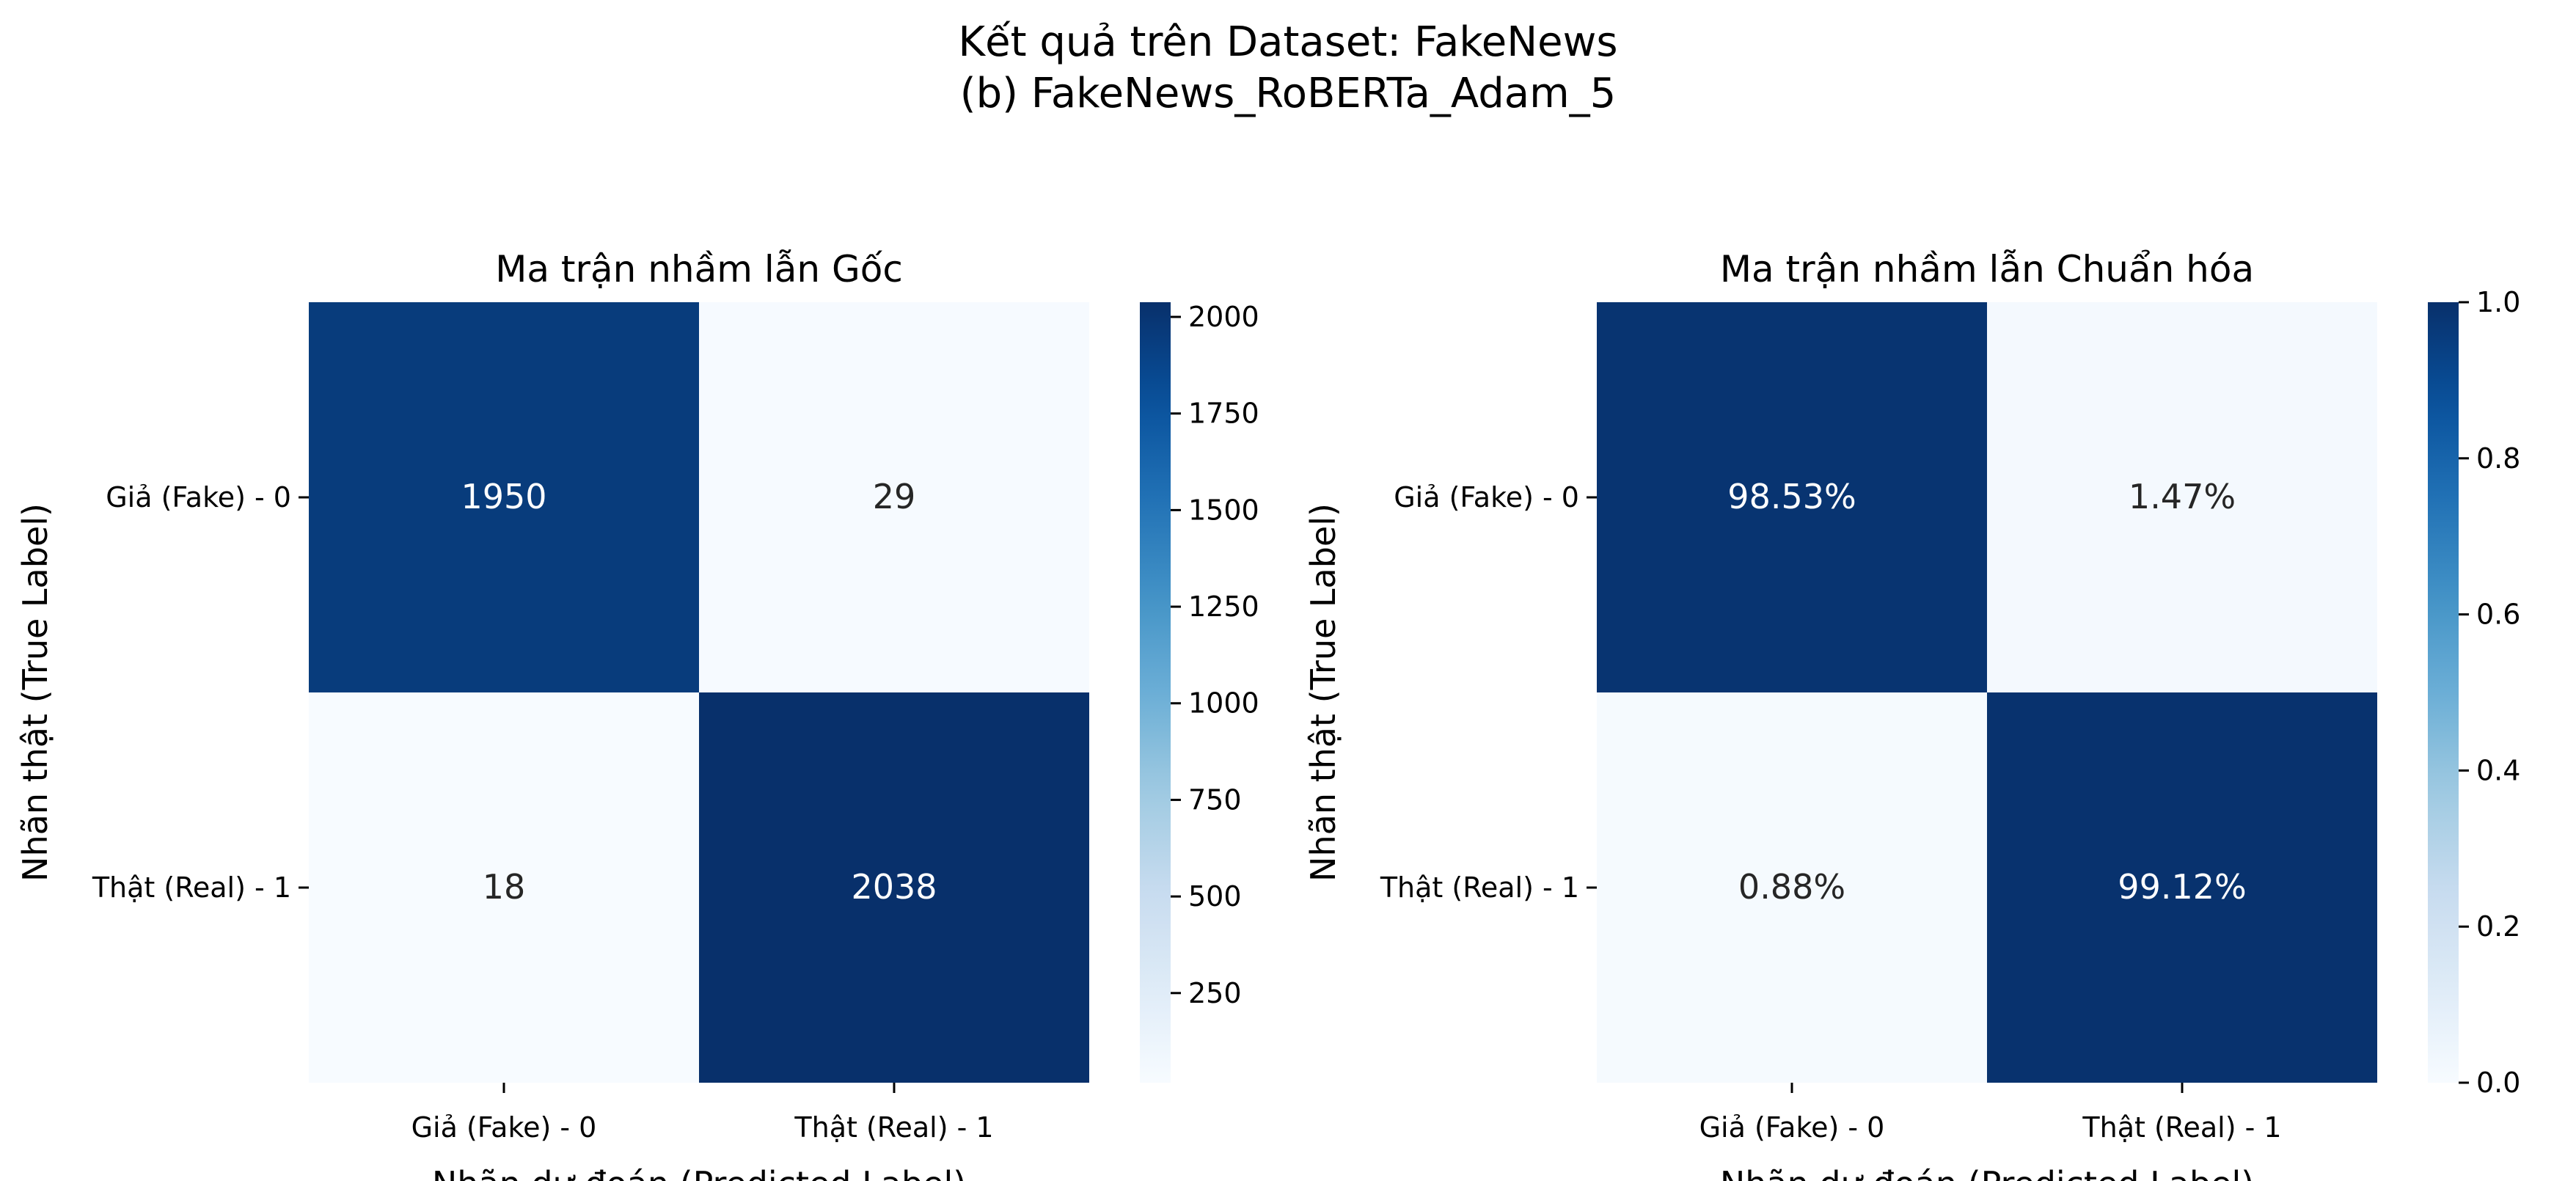  I want to click on cell-label: 98.53%, so click(1792, 496).